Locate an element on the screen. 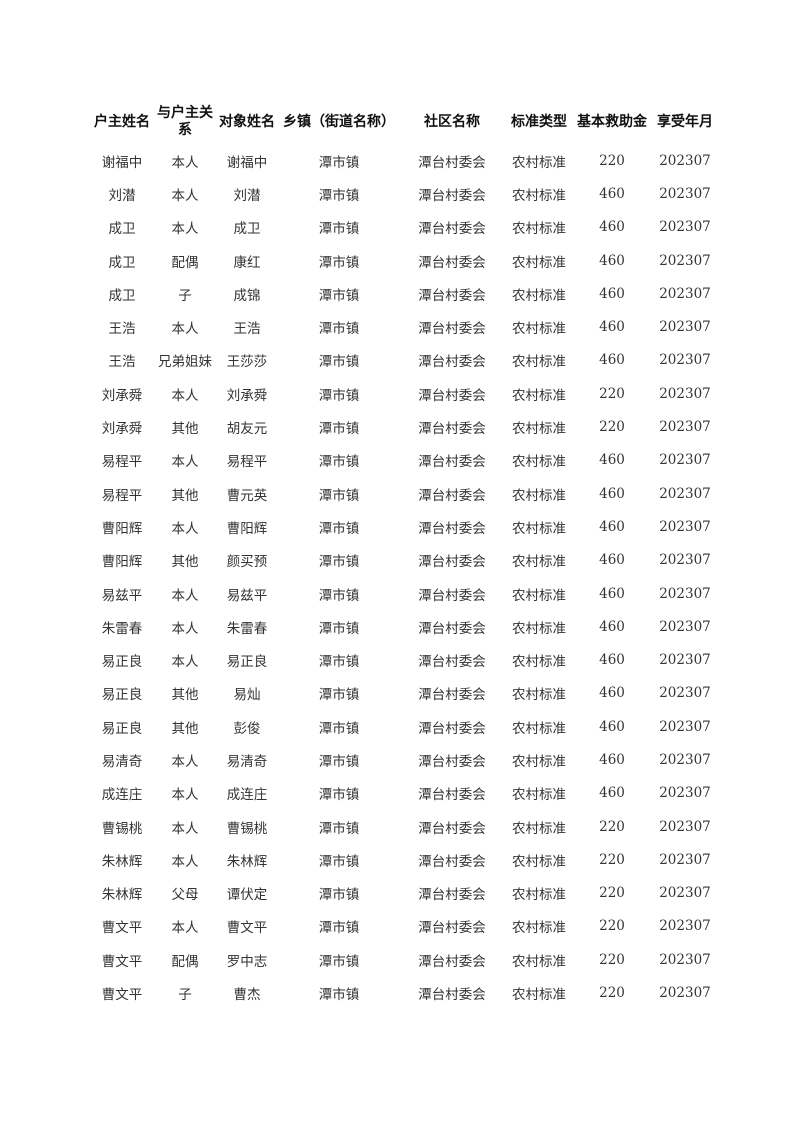 The image size is (793, 1122). cell-recipient: 曹锡桃 is located at coordinates (247, 828).